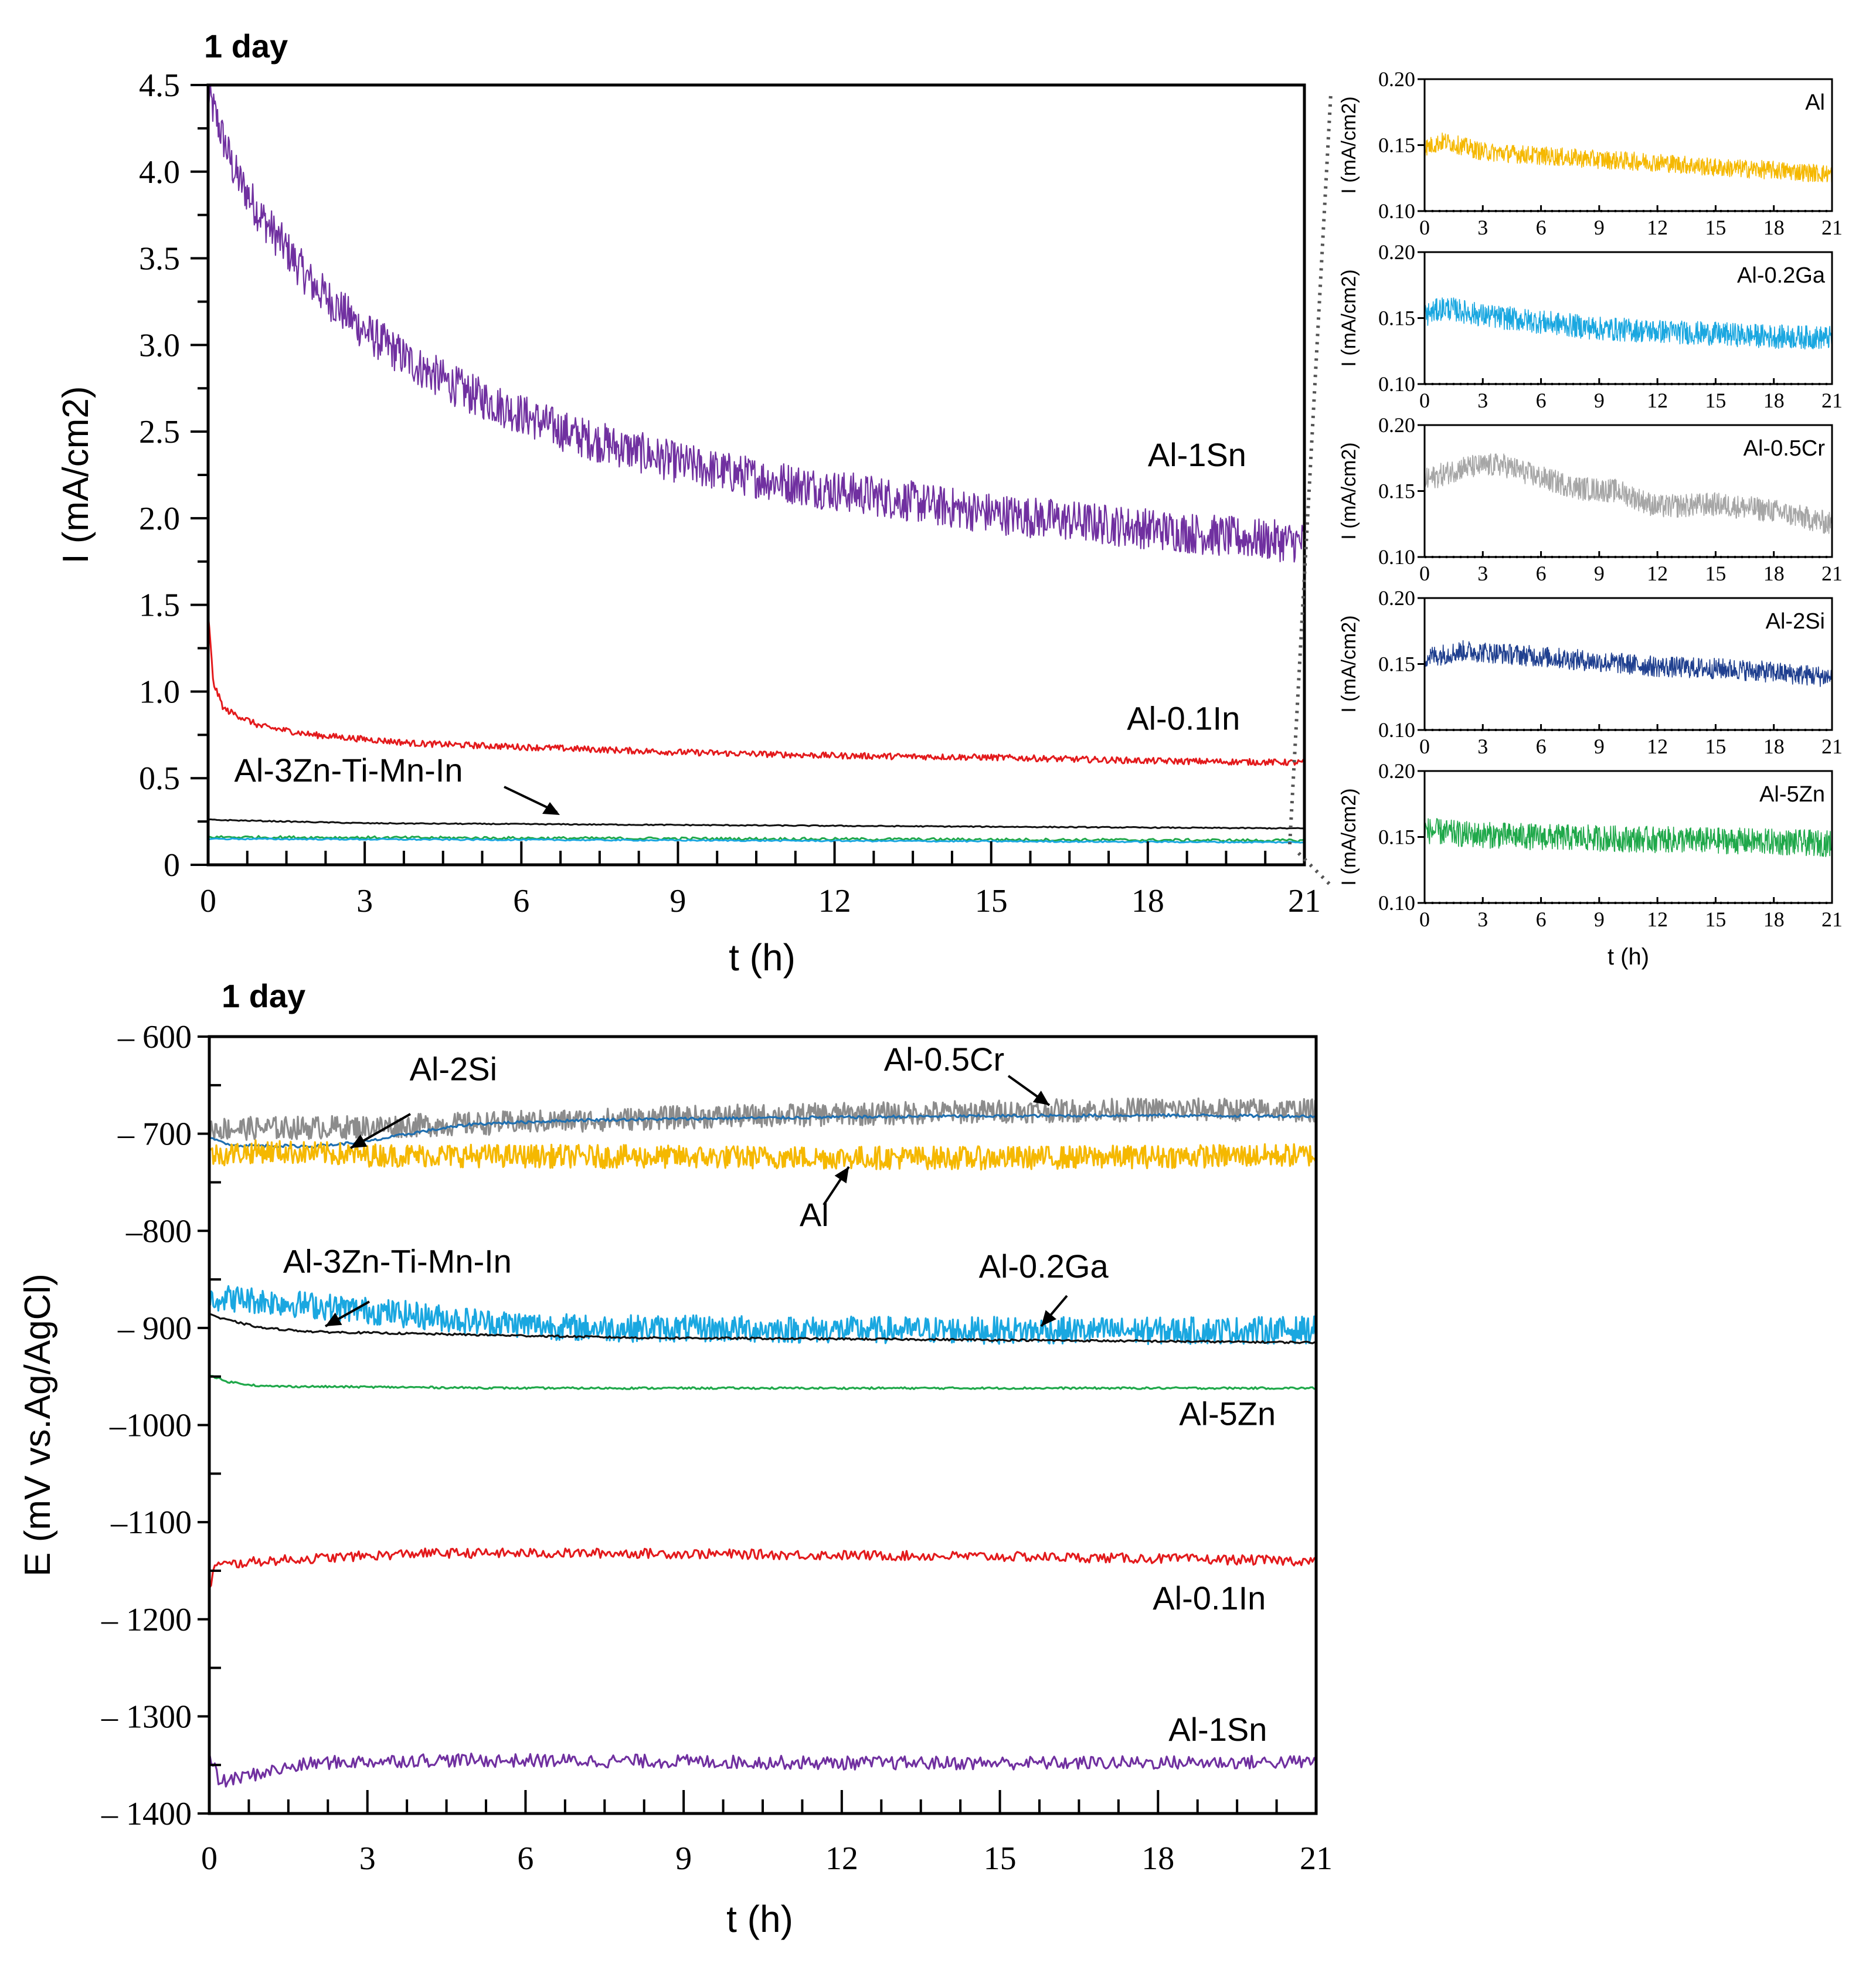 This screenshot has height=1980, width=1876. Describe the element at coordinates (76, 474) in the screenshot. I see `y-axis-label-current: I (mA/cm2)` at that location.